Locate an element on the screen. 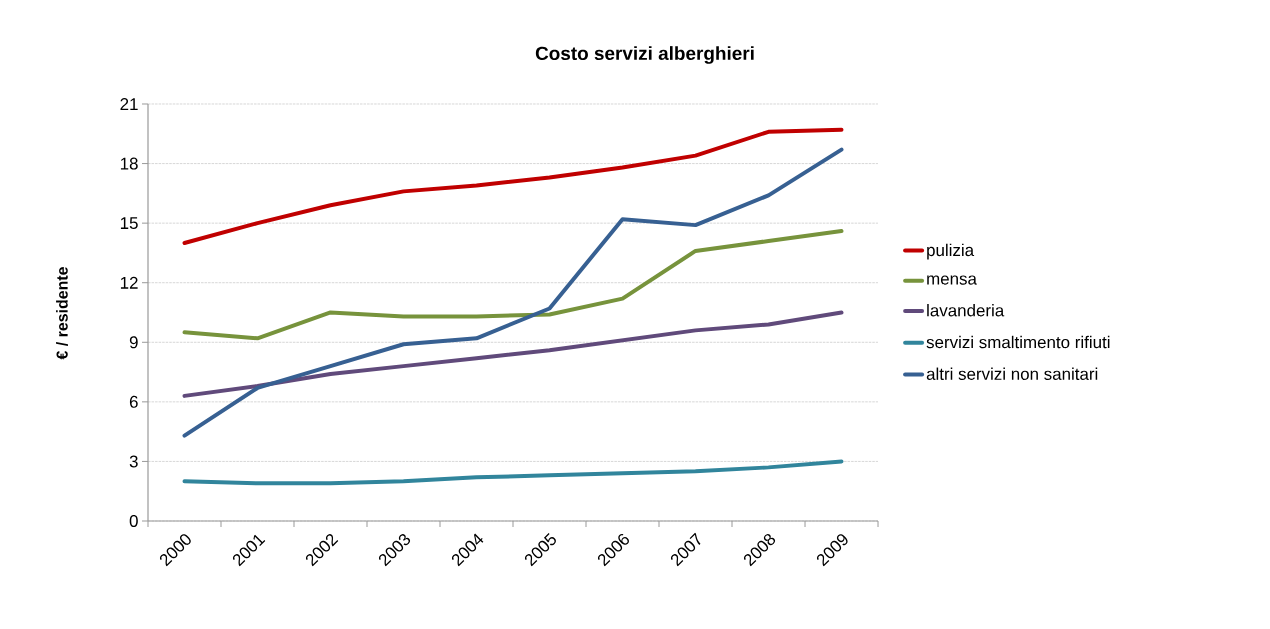  y-tick-label: 21 is located at coordinates (129, 104).